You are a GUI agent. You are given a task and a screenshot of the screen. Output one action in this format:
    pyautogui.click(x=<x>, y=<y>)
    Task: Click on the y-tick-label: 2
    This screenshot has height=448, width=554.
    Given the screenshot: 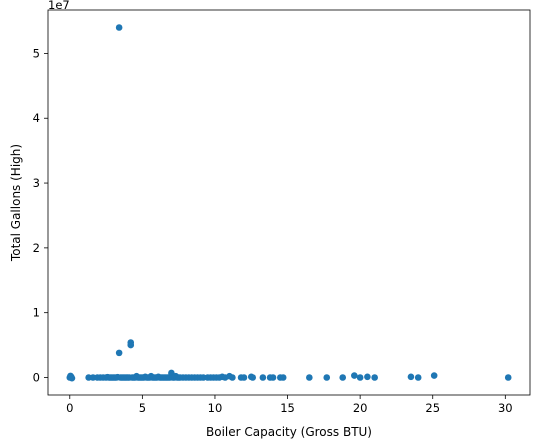 What is the action you would take?
    pyautogui.click(x=36, y=248)
    